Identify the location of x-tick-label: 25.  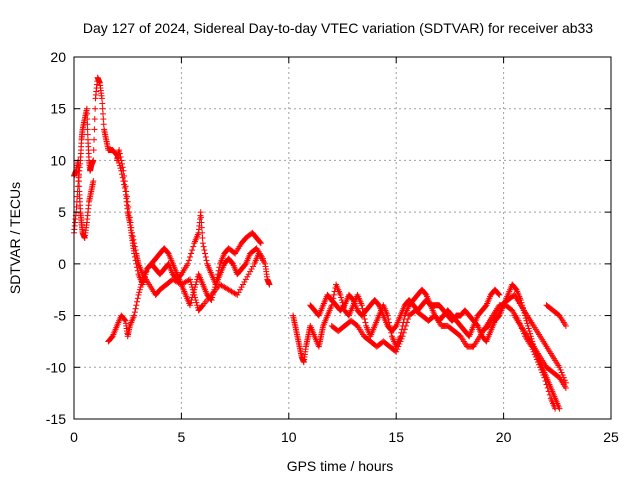
(611, 437).